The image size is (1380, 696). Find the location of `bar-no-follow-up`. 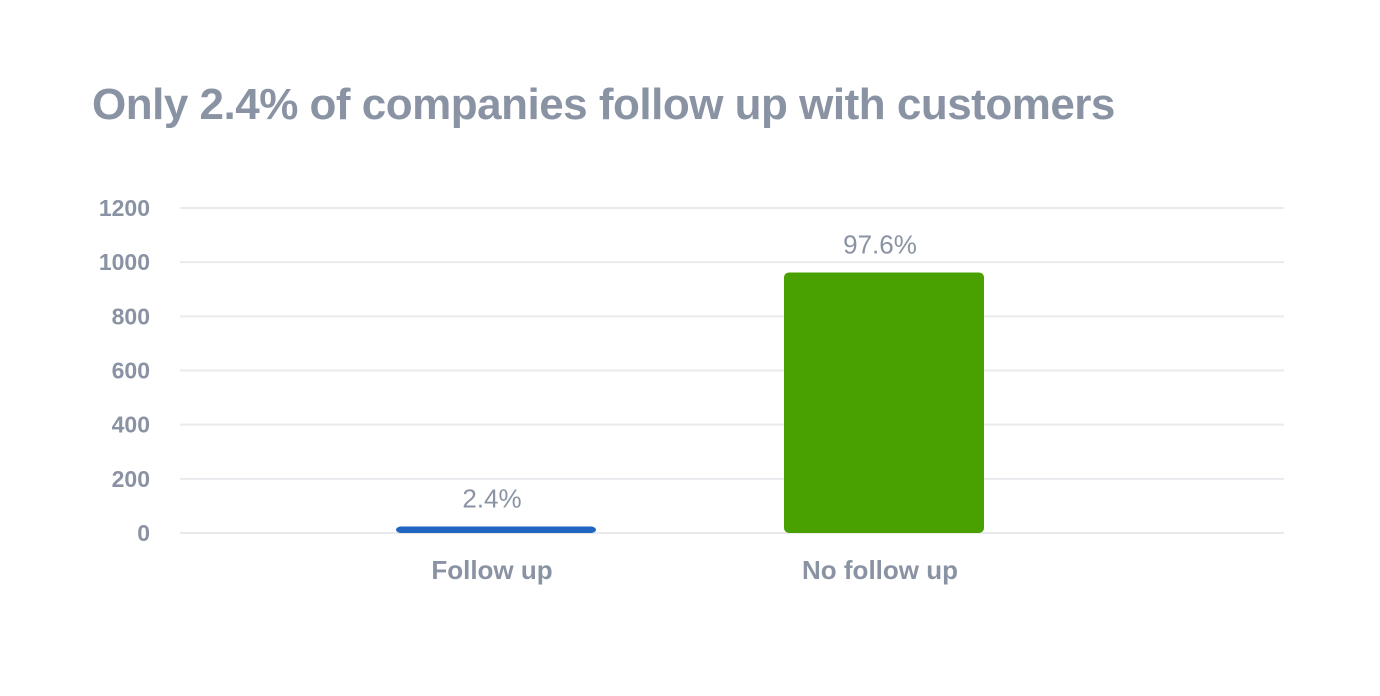

bar-no-follow-up is located at coordinates (884, 402).